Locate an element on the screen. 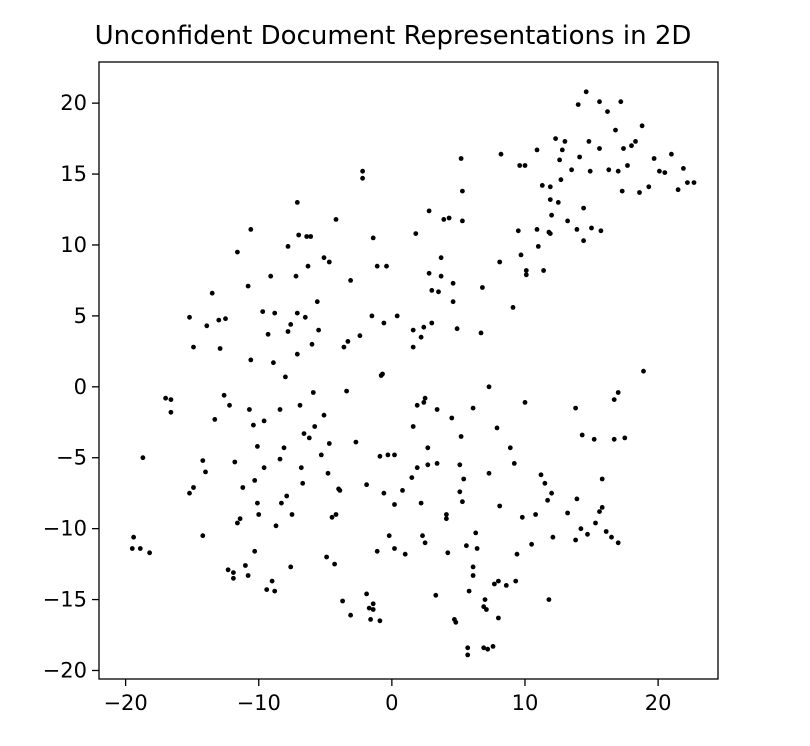 Image resolution: width=810 pixels, height=746 pixels. y-axis: −20 −15 −10 −5 0 5 10 15 20 is located at coordinates (71, 386).